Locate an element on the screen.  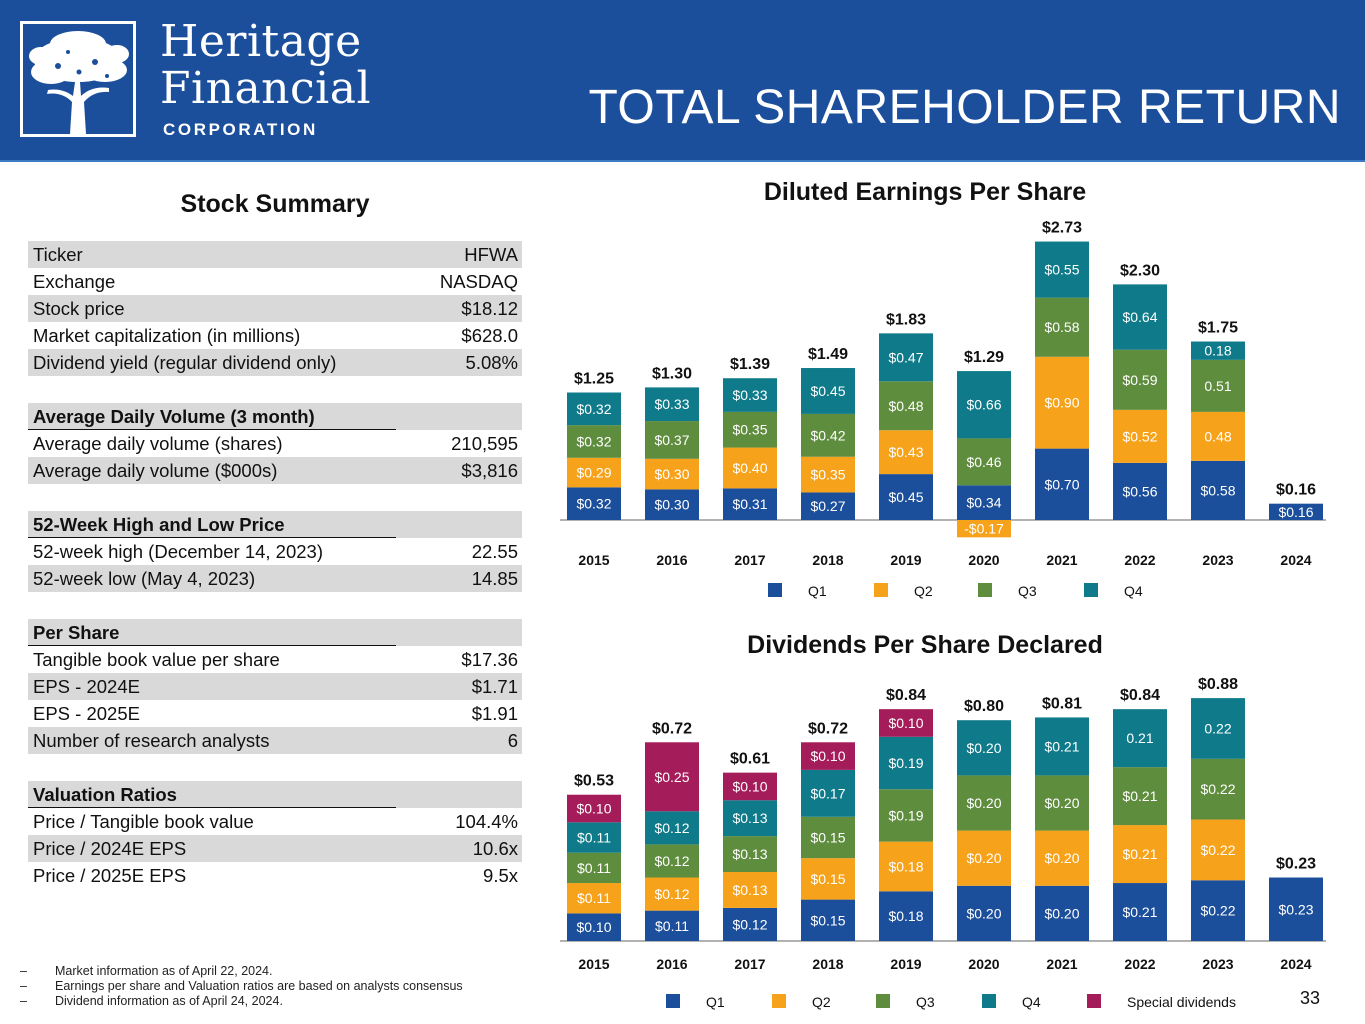
x-tick-label: 2024 is located at coordinates (1295, 560).